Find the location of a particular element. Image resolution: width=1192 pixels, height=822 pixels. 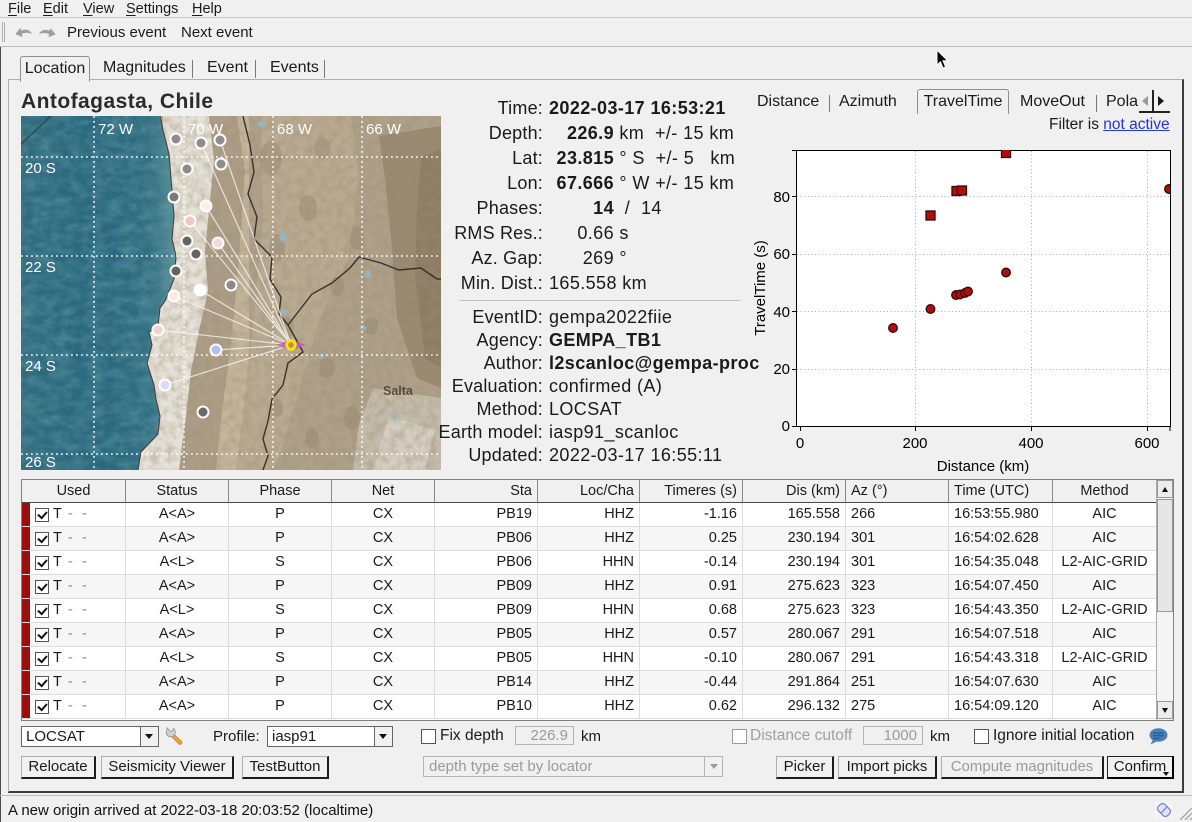

svg-text: TravelTime (s) is located at coordinates (760, 288).